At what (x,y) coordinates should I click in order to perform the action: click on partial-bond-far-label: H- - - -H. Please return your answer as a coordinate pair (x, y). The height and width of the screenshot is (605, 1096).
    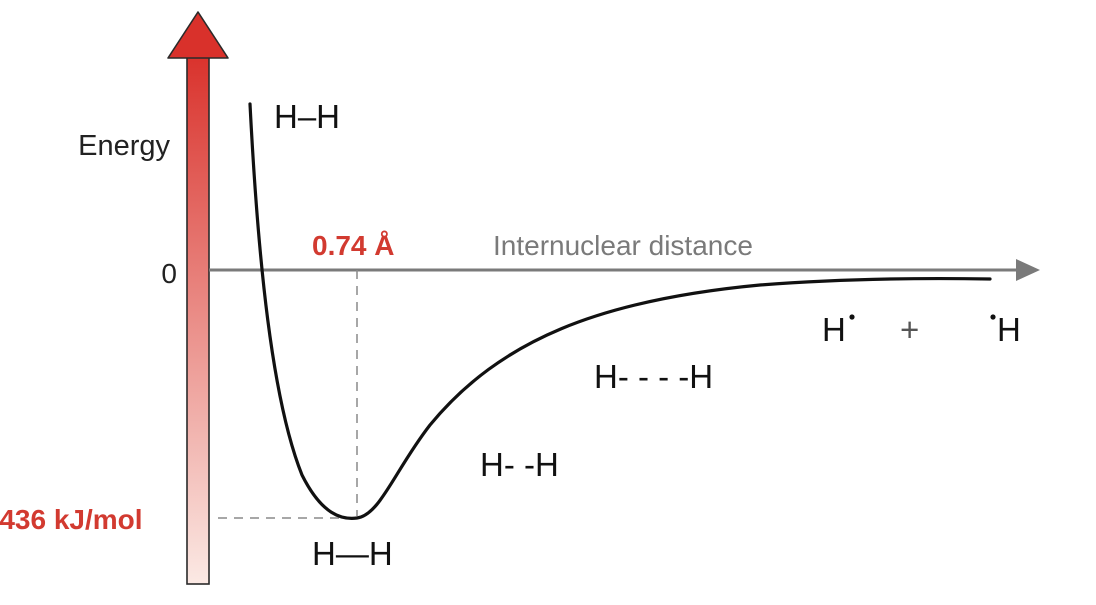
    Looking at the image, I should click on (653, 376).